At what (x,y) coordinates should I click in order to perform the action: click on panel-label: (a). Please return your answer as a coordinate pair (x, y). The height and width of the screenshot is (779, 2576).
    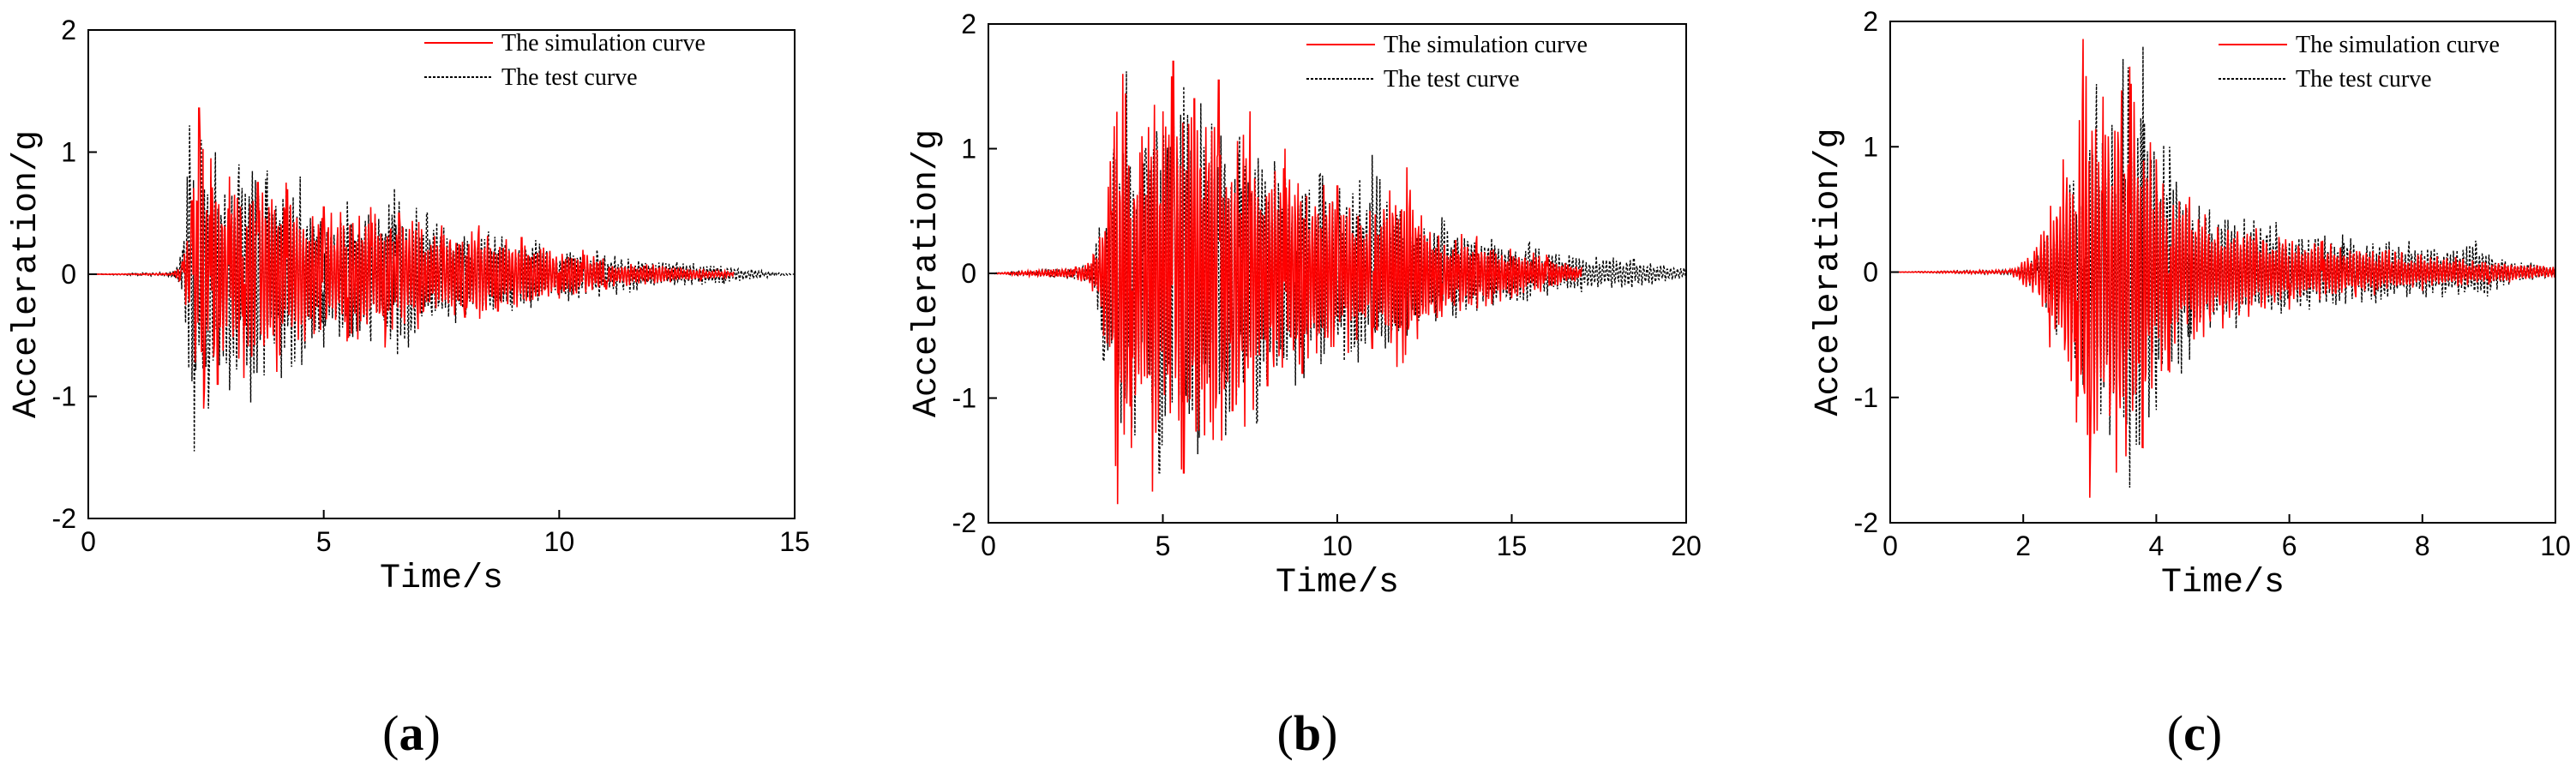
    Looking at the image, I should click on (411, 733).